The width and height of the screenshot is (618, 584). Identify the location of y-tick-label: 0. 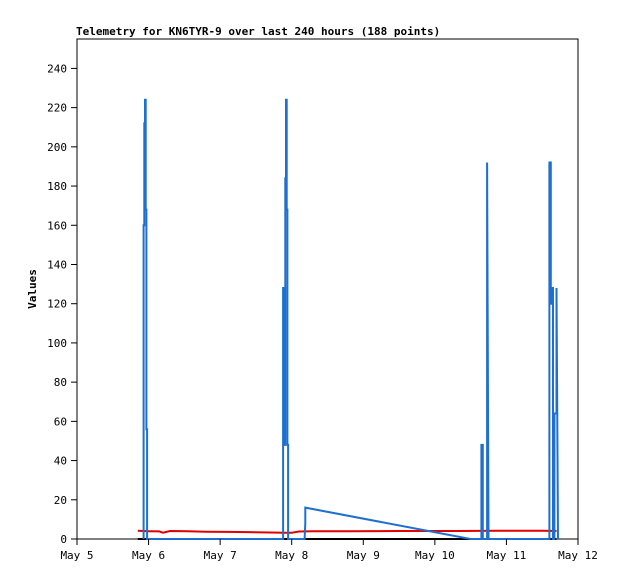
(63, 539).